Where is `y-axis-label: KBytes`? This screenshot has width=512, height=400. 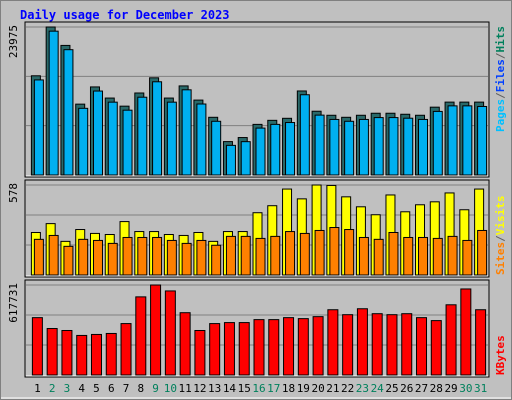
y-axis-label: KBytes is located at coordinates (500, 355).